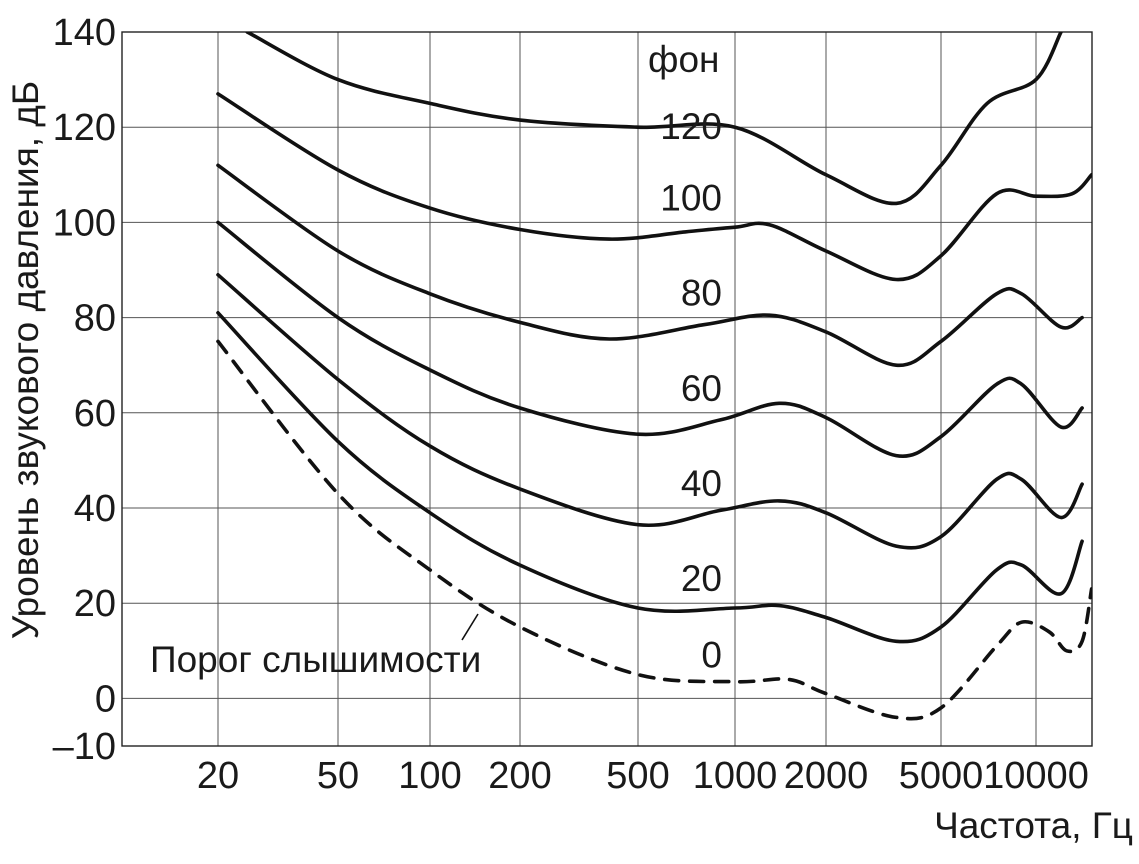 The image size is (1139, 864). I want to click on y-tick-label: 0, so click(105, 699).